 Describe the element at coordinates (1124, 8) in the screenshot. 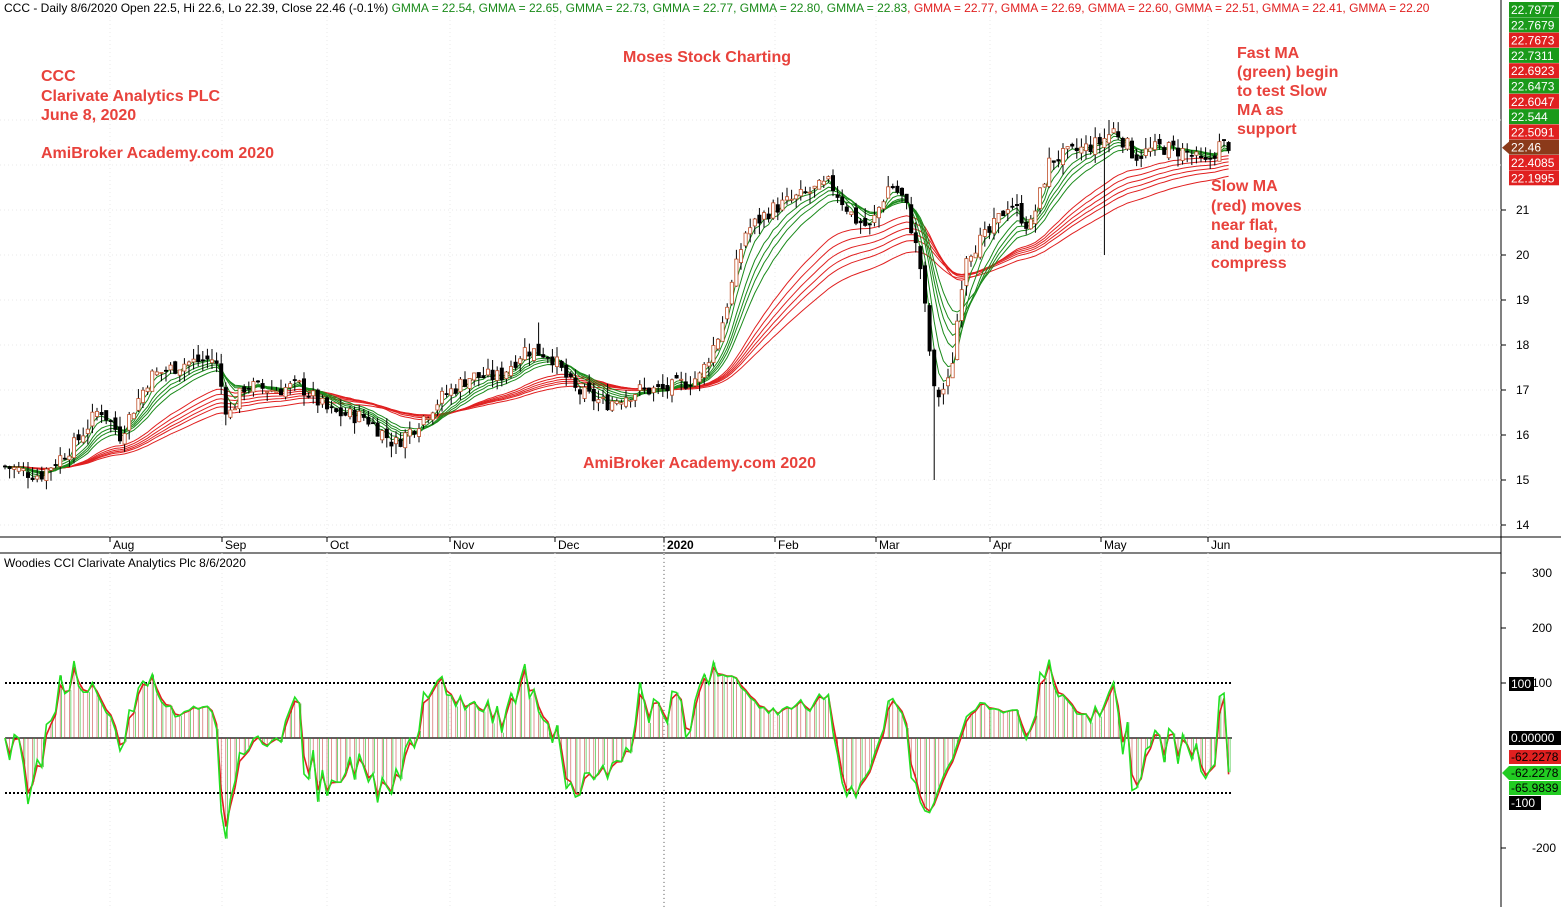

I see `gmma-header-value: , GMMA = 22.60` at that location.